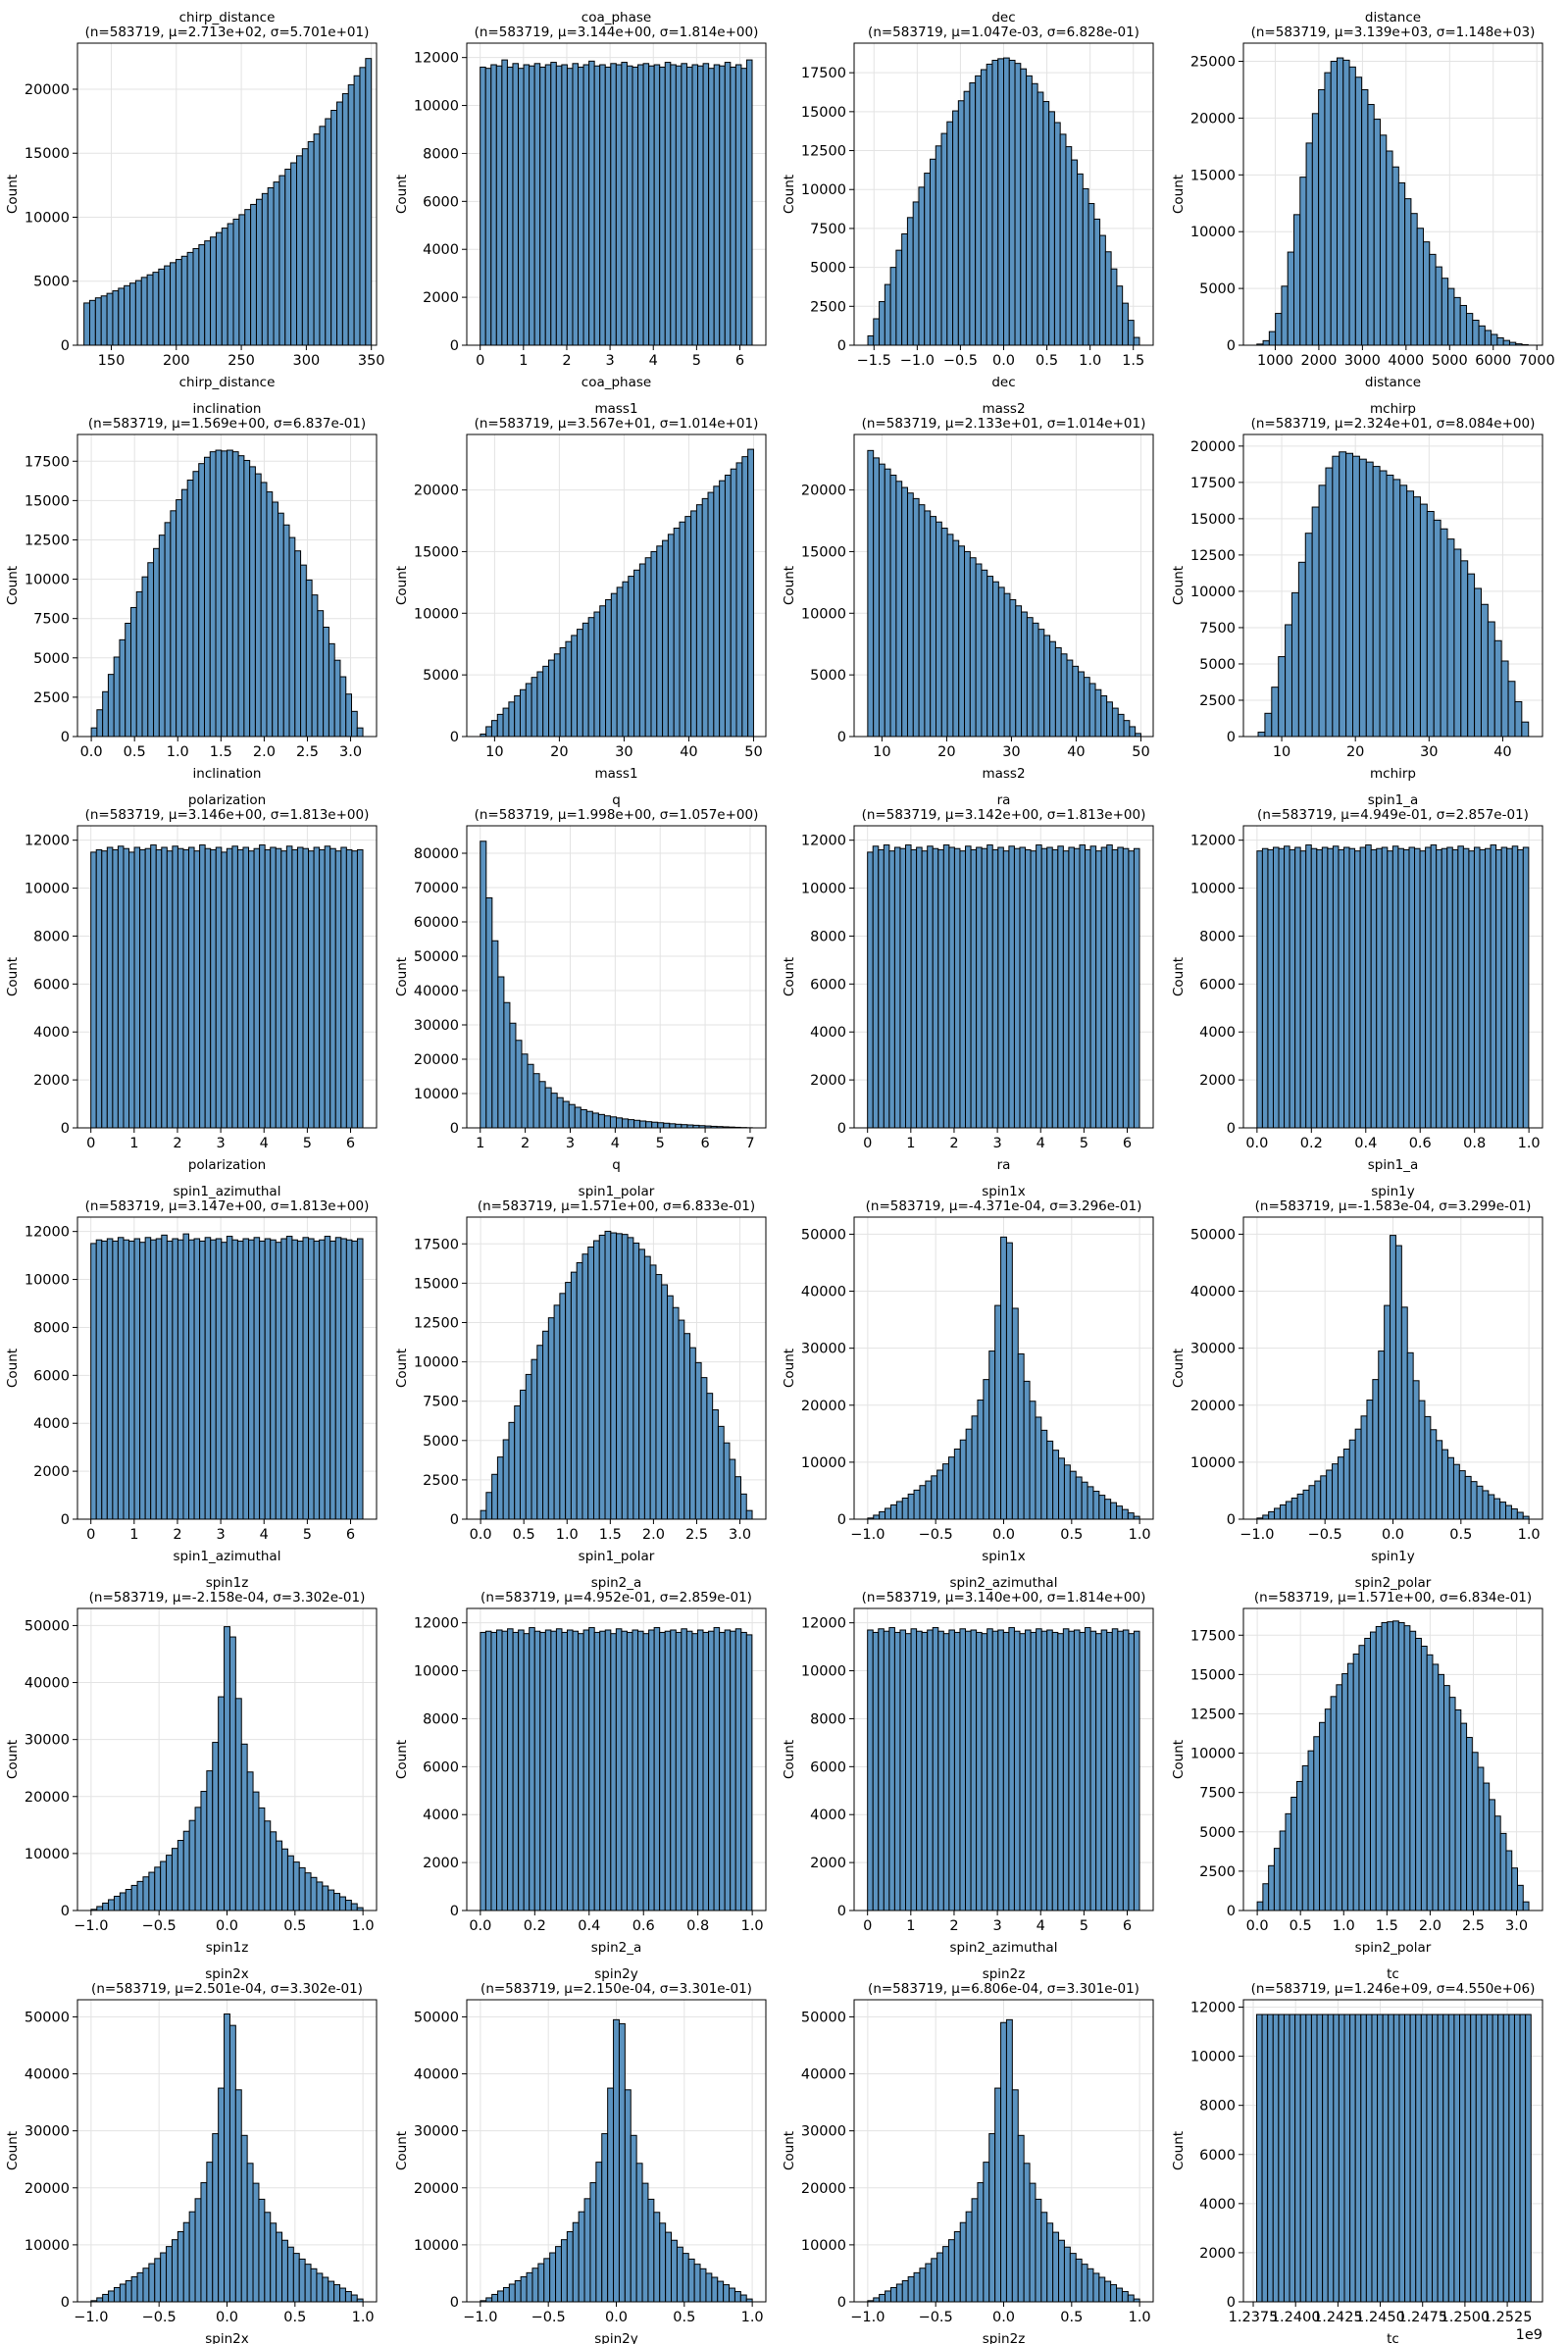 Image resolution: width=1568 pixels, height=2344 pixels. Describe the element at coordinates (294, 2318) in the screenshot. I see `x-tick-label: 0.5` at that location.